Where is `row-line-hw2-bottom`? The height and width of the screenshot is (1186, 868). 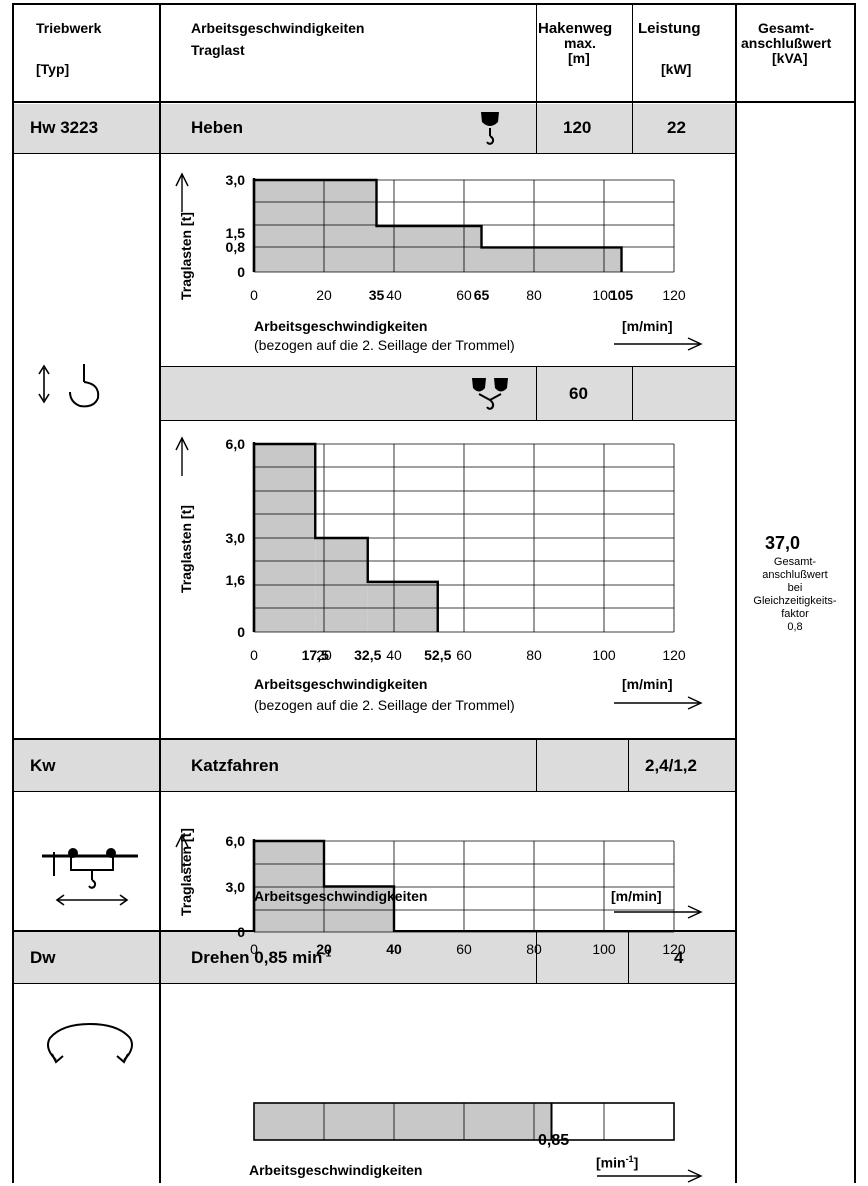 row-line-hw2-bottom is located at coordinates (447, 420).